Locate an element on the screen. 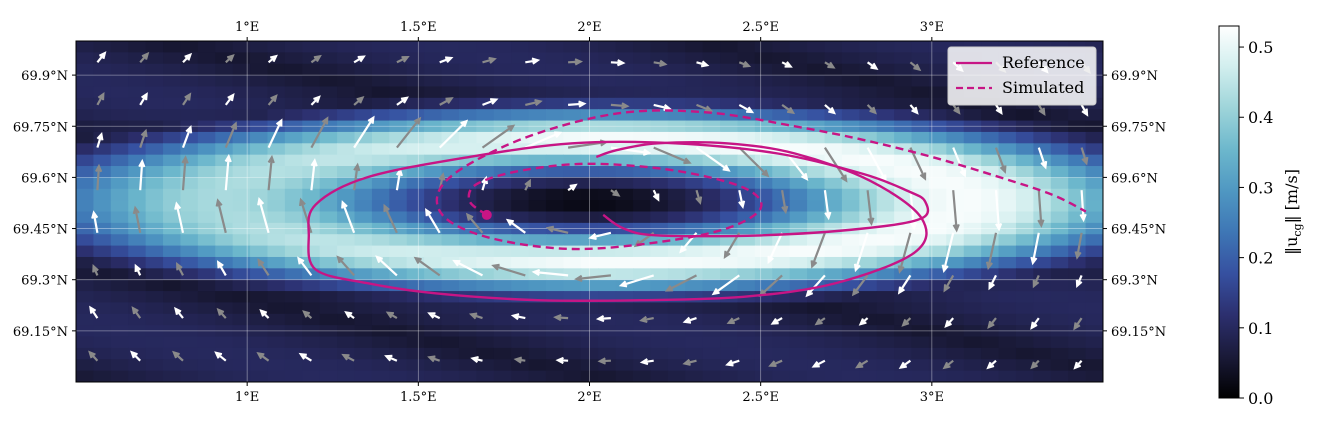  legend-simulated-label: Simulated is located at coordinates (1043, 87).